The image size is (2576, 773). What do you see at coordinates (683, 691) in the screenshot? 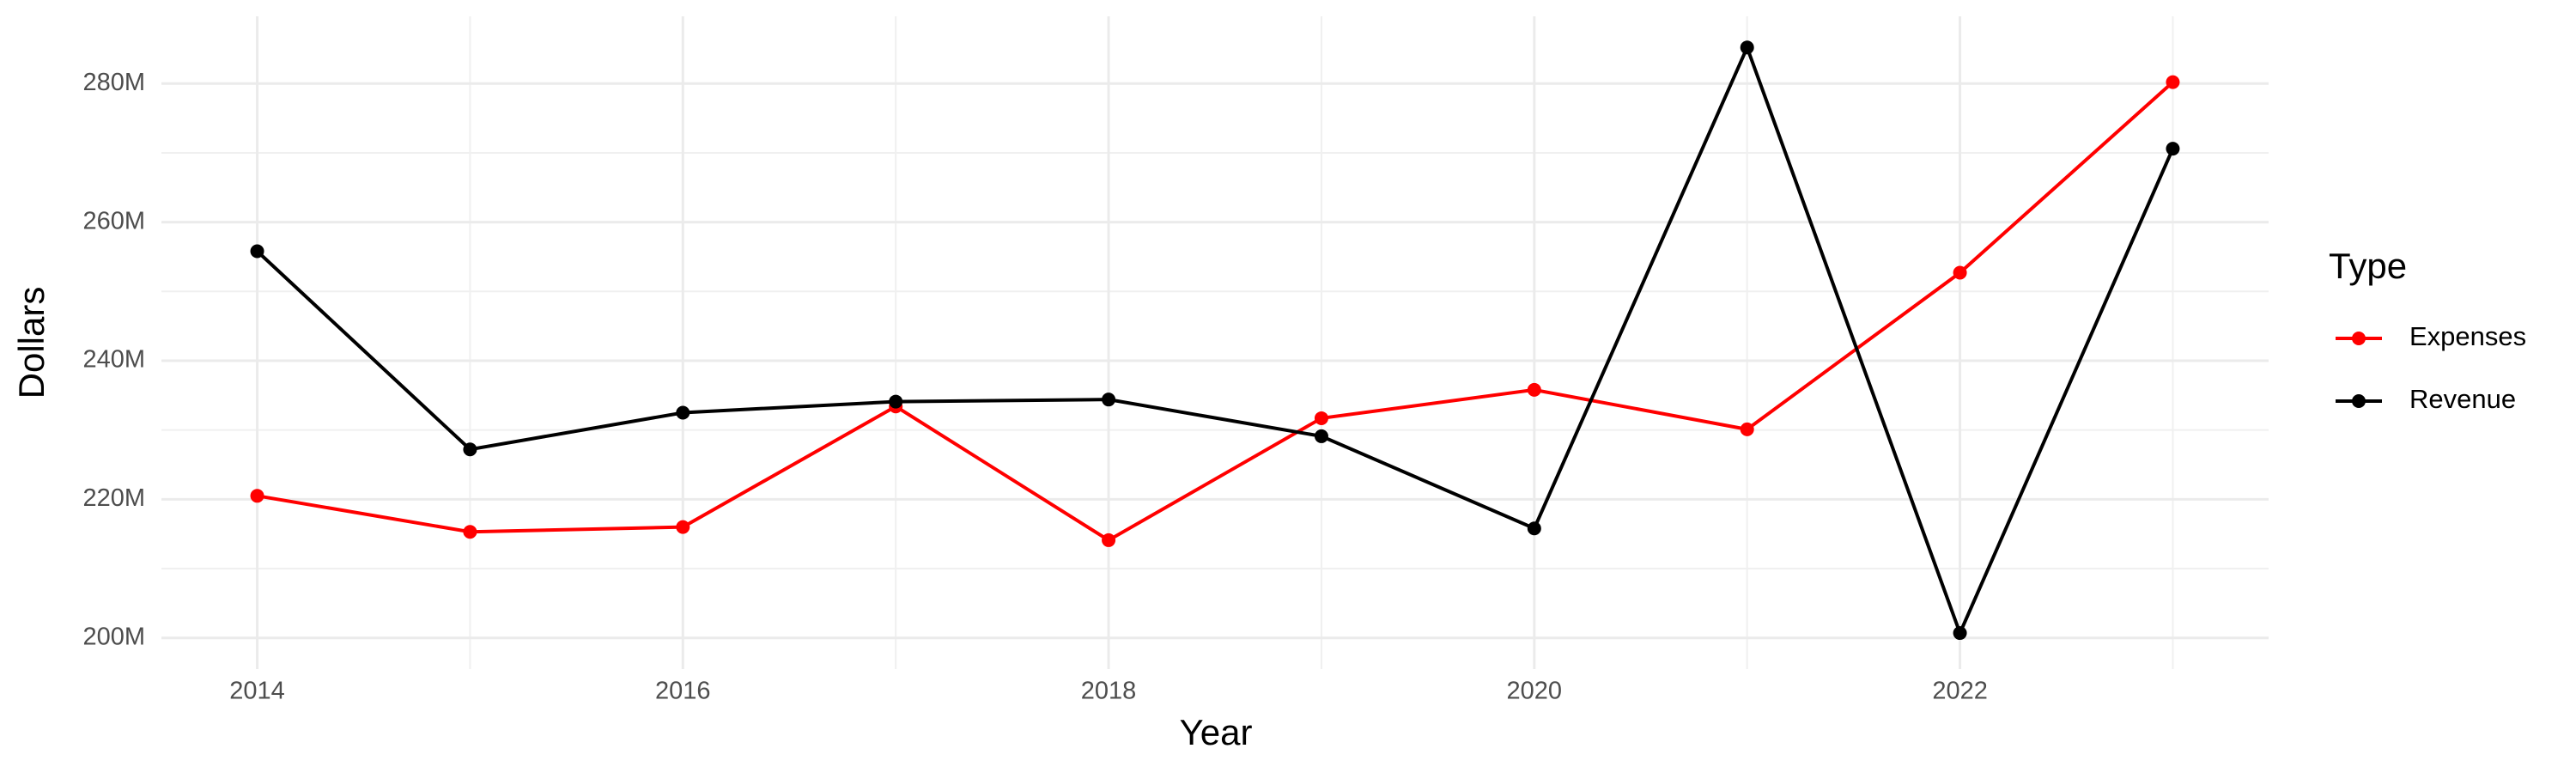
I see `x-tick-label: 2016` at bounding box center [683, 691].